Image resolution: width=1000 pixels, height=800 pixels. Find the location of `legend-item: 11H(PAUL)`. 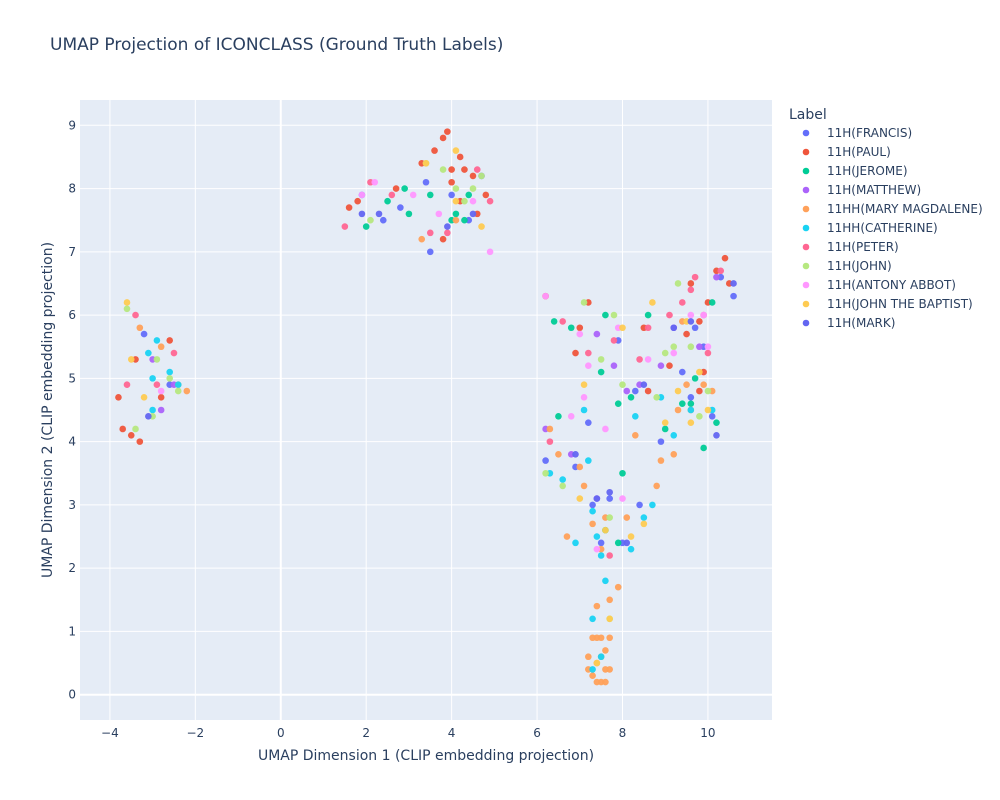

legend-item: 11H(PAUL) is located at coordinates (846, 152).